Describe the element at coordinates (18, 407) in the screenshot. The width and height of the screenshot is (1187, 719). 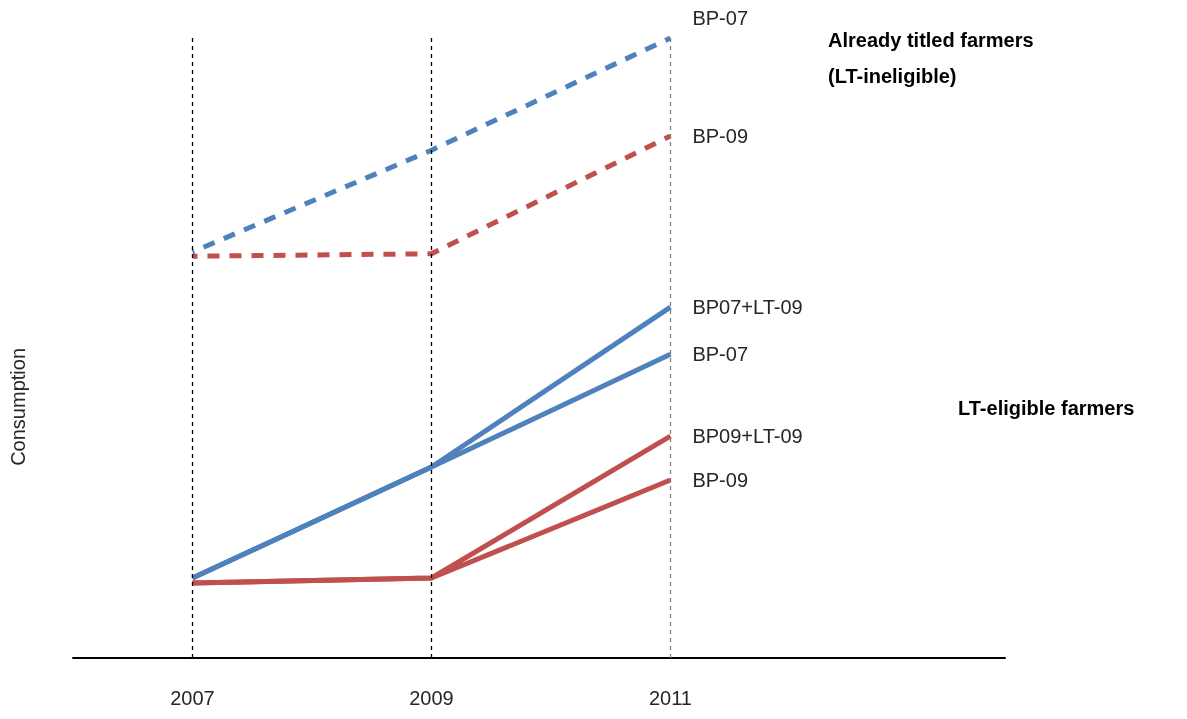
I see `y-axis-title: Consumption` at that location.